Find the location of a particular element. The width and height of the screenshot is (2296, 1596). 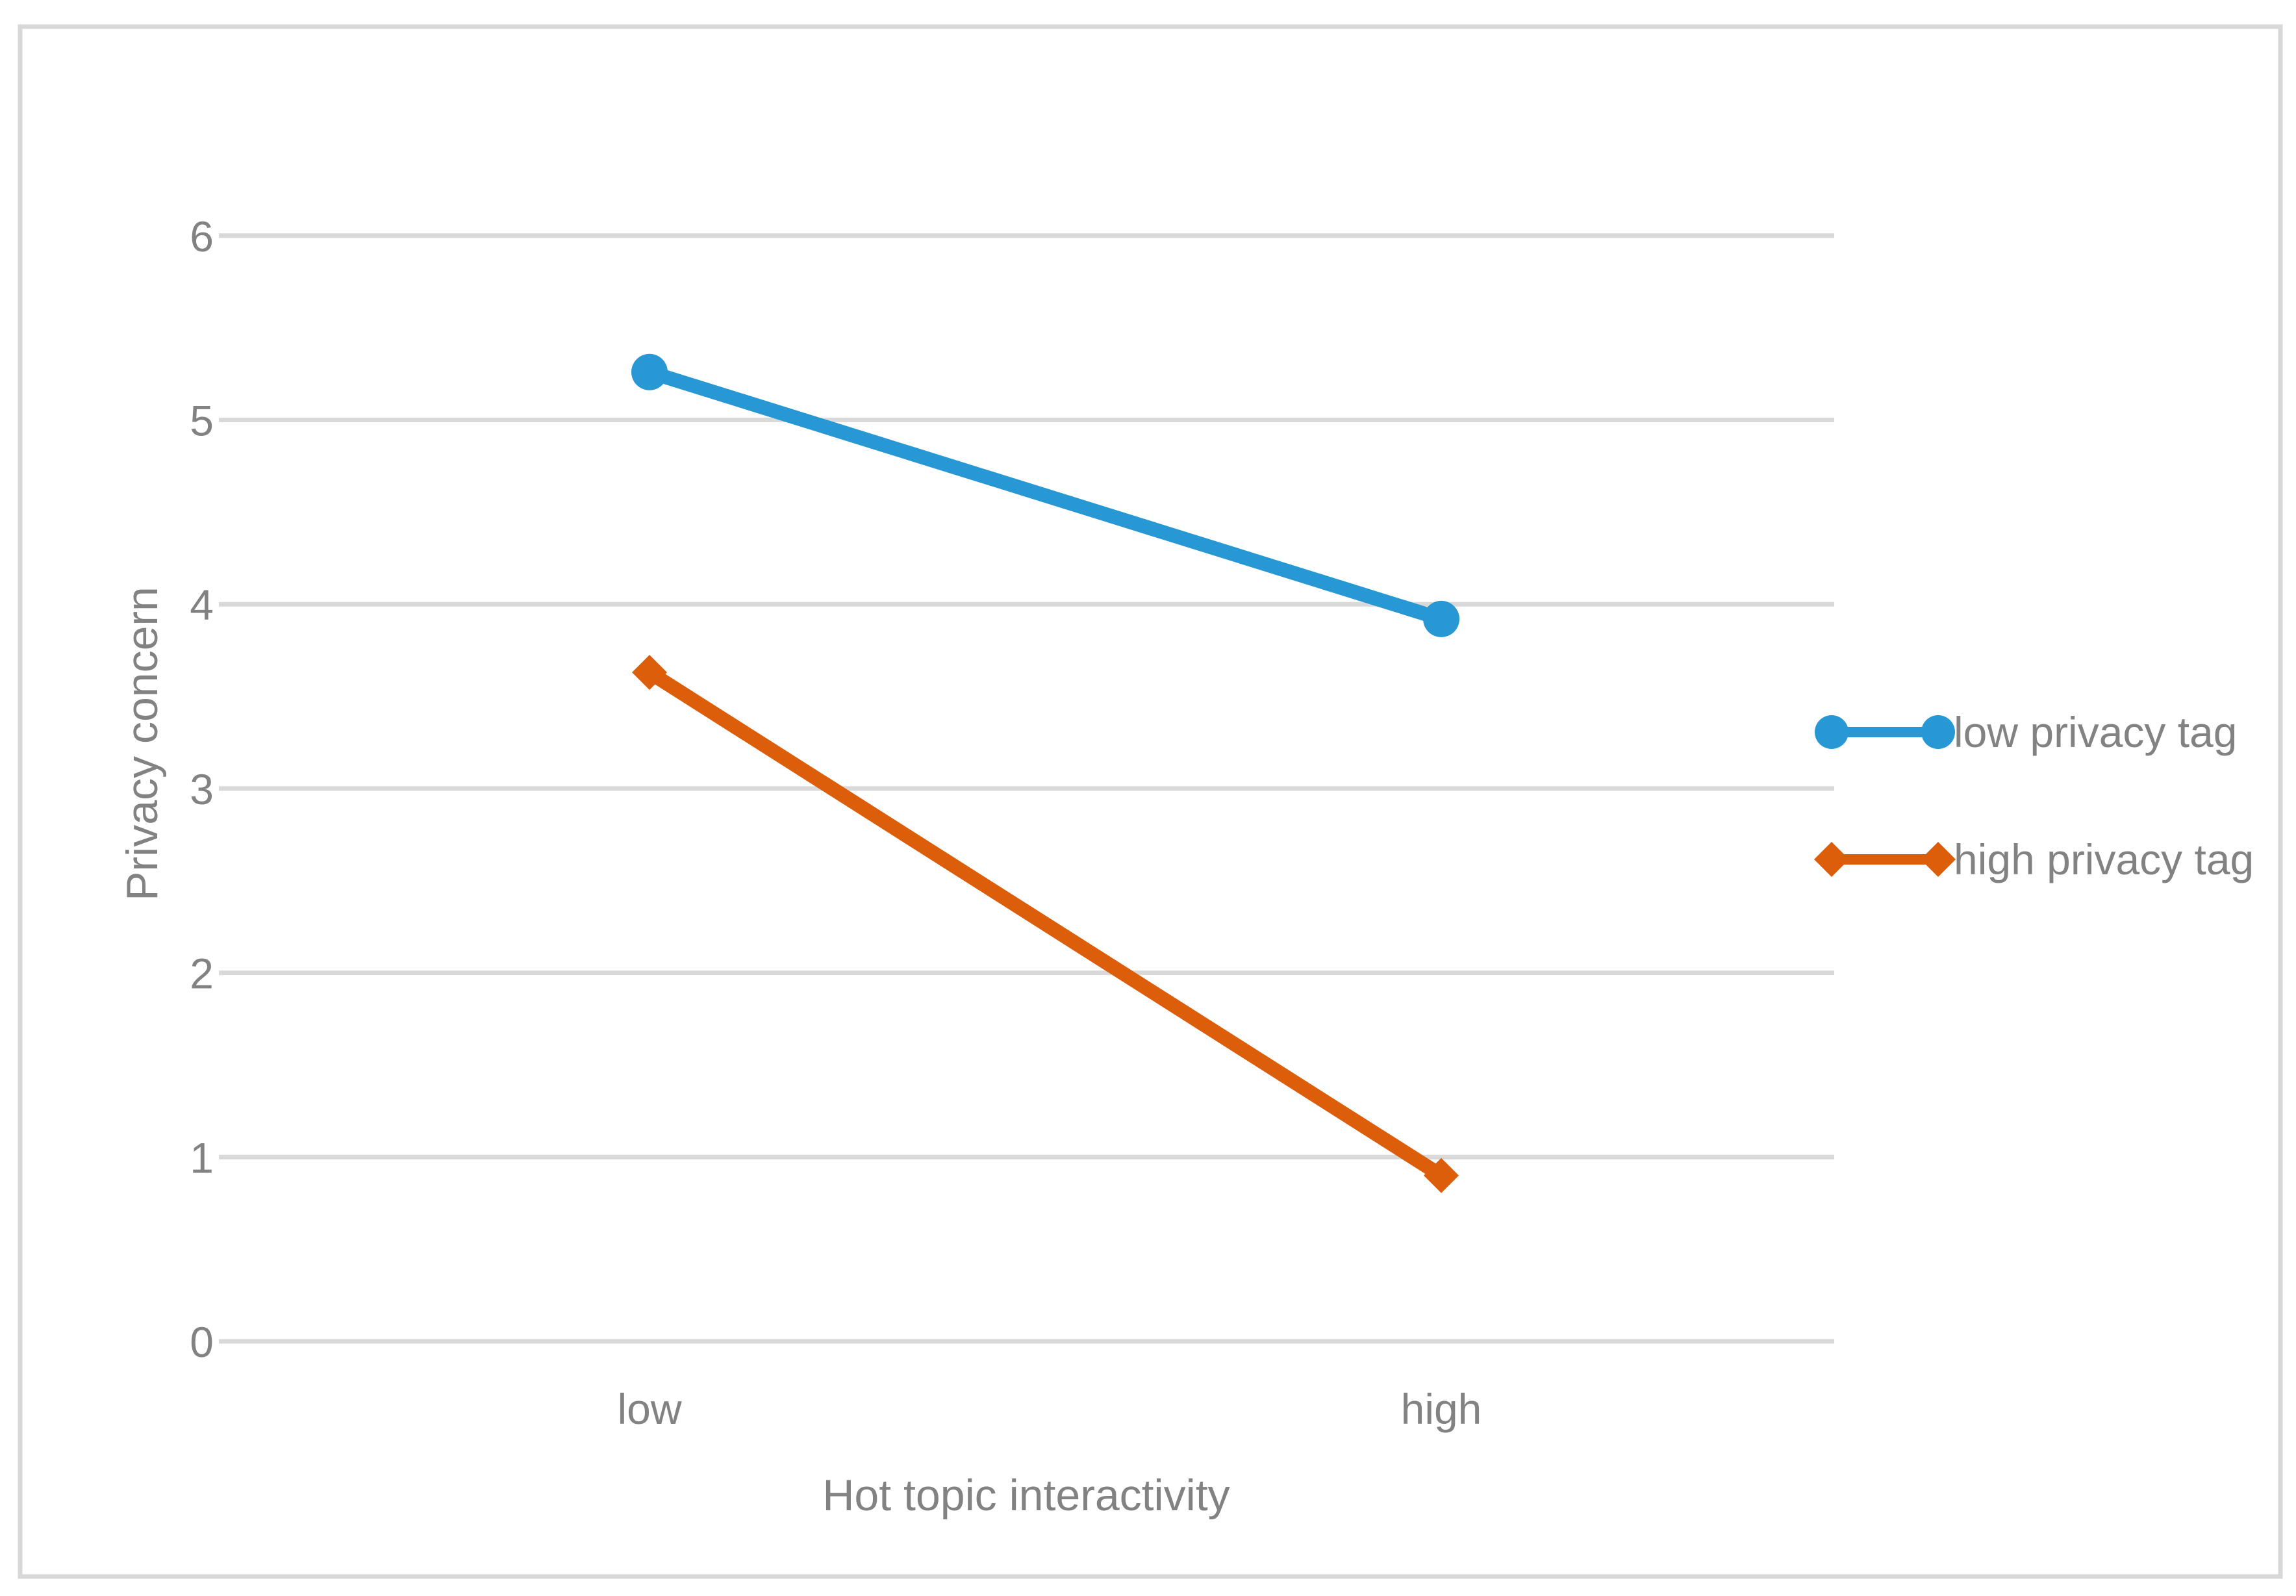

legend-group is located at coordinates (1885, 796).